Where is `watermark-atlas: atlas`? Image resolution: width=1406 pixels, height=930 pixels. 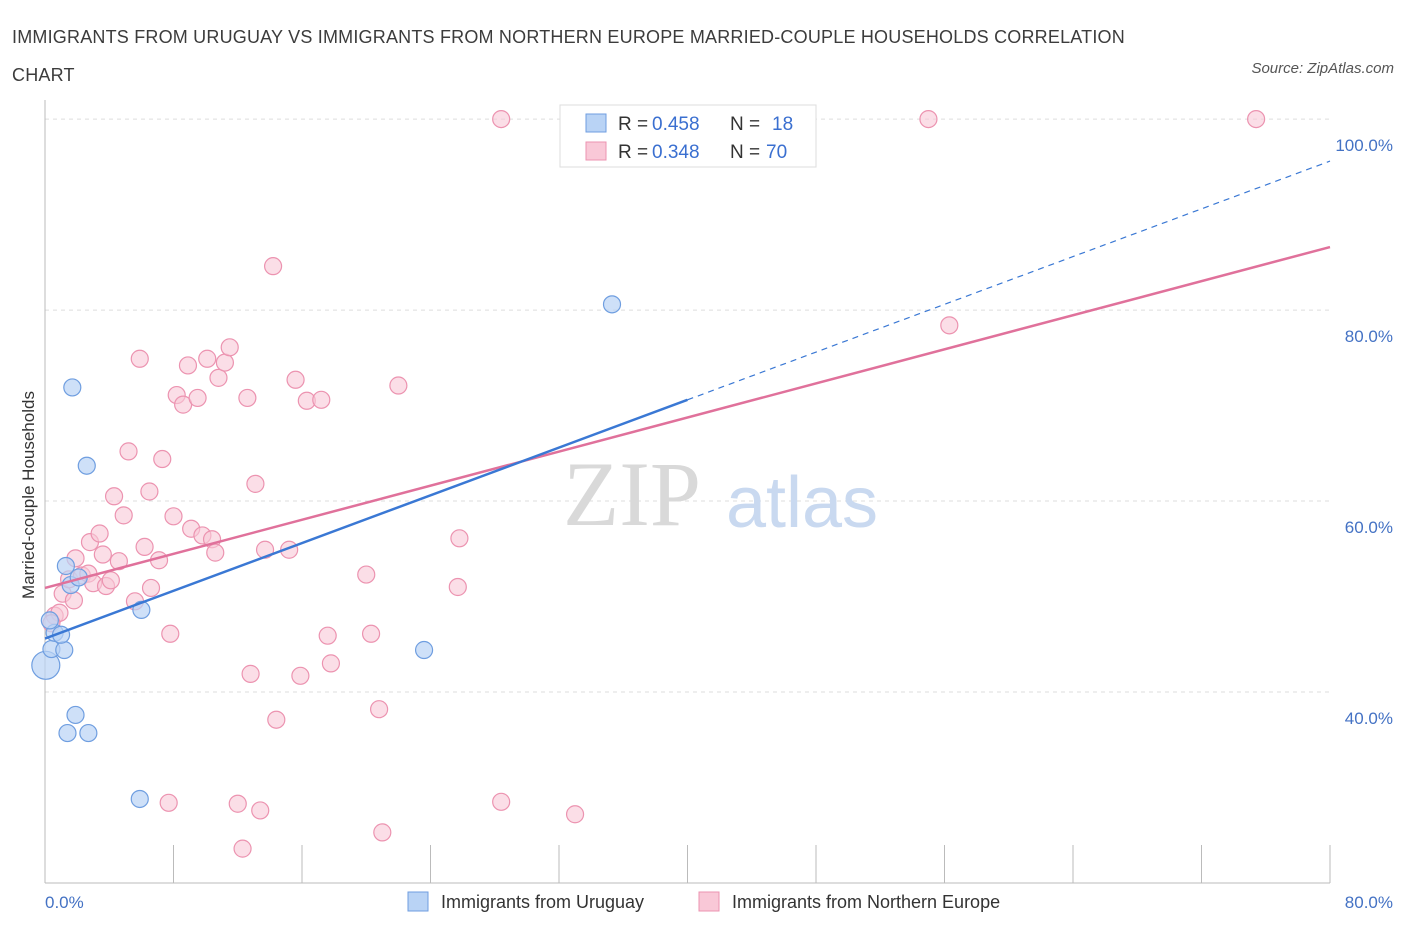 watermark-atlas: atlas is located at coordinates (802, 503).